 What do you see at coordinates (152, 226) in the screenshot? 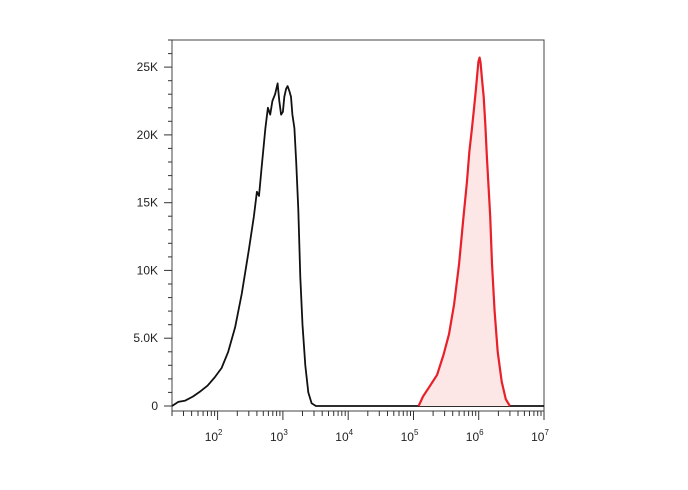
I see `y-axis: 0 5.0K 10K 15K 20K 25K` at bounding box center [152, 226].